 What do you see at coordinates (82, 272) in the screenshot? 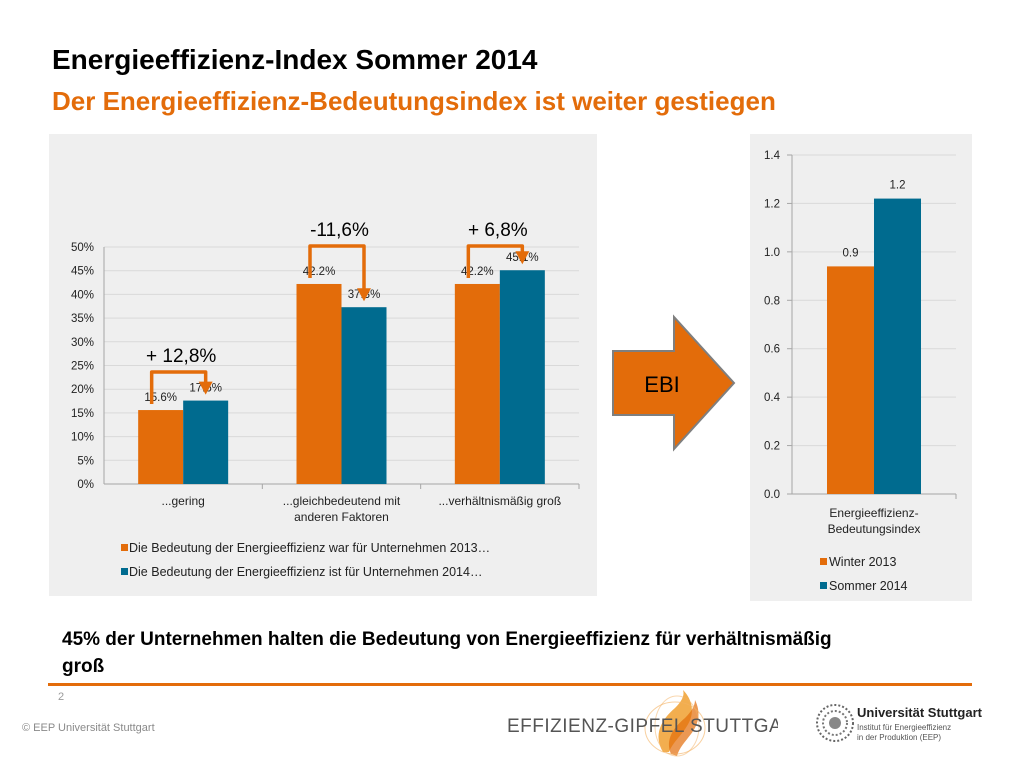
I see `y-tick-label: 45%` at bounding box center [82, 272].